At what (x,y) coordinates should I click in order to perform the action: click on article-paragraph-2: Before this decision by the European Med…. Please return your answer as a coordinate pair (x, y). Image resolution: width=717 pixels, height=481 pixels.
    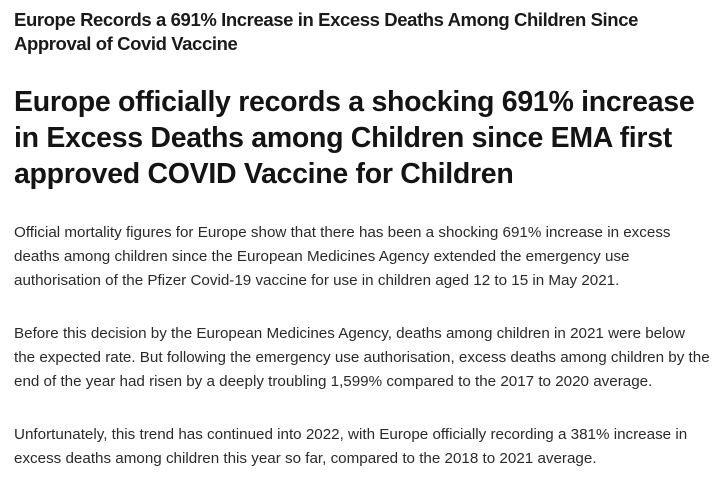
    Looking at the image, I should click on (362, 357).